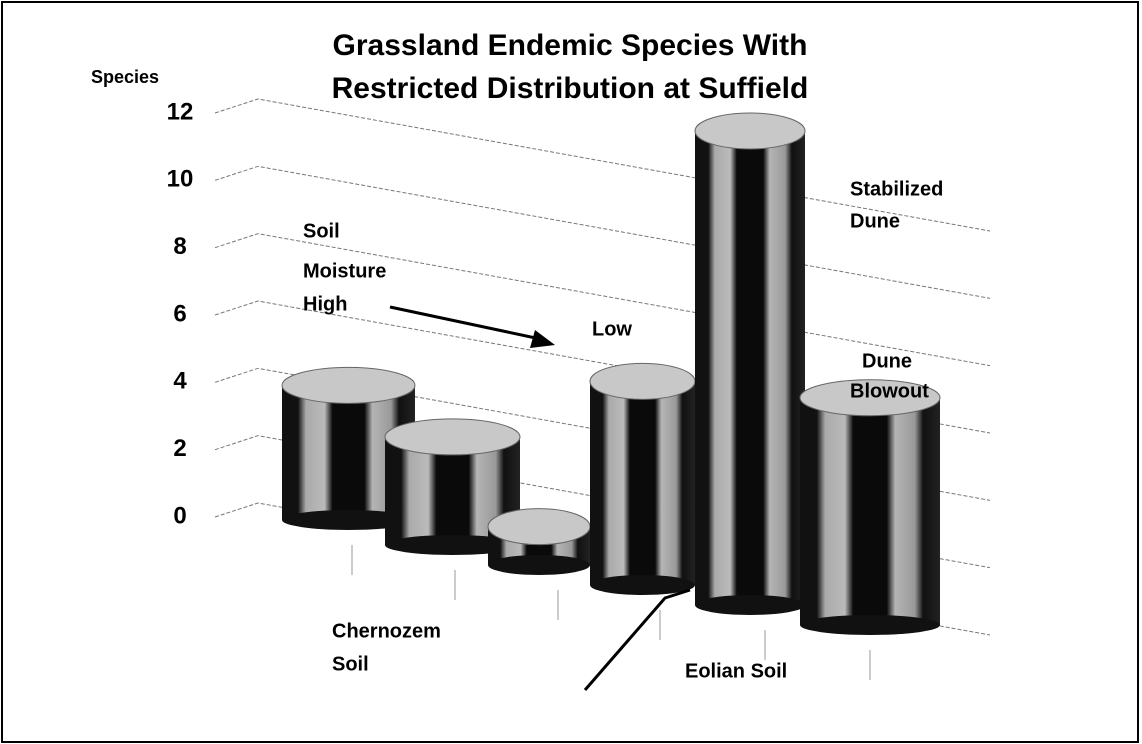 The width and height of the screenshot is (1142, 744). What do you see at coordinates (179, 246) in the screenshot?
I see `y-tick-label: 8` at bounding box center [179, 246].